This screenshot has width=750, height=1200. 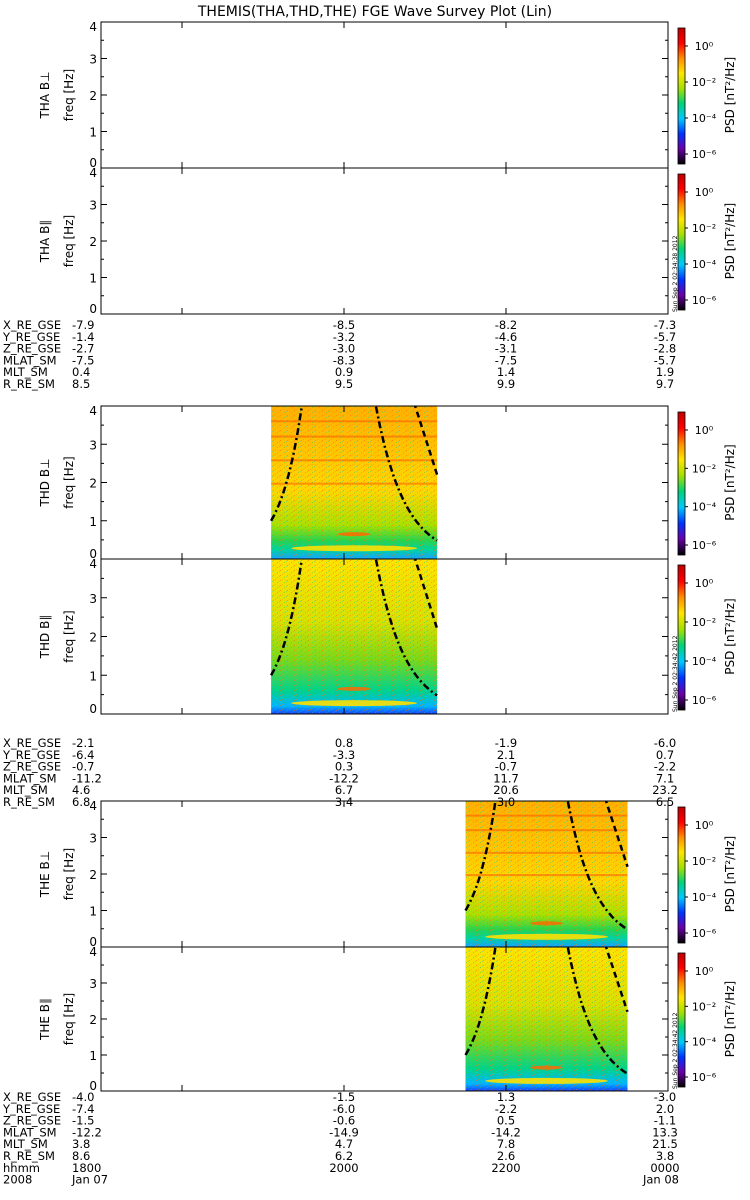 What do you see at coordinates (704, 82) in the screenshot?
I see `colorbar-tick-label: 10⁻²` at bounding box center [704, 82].